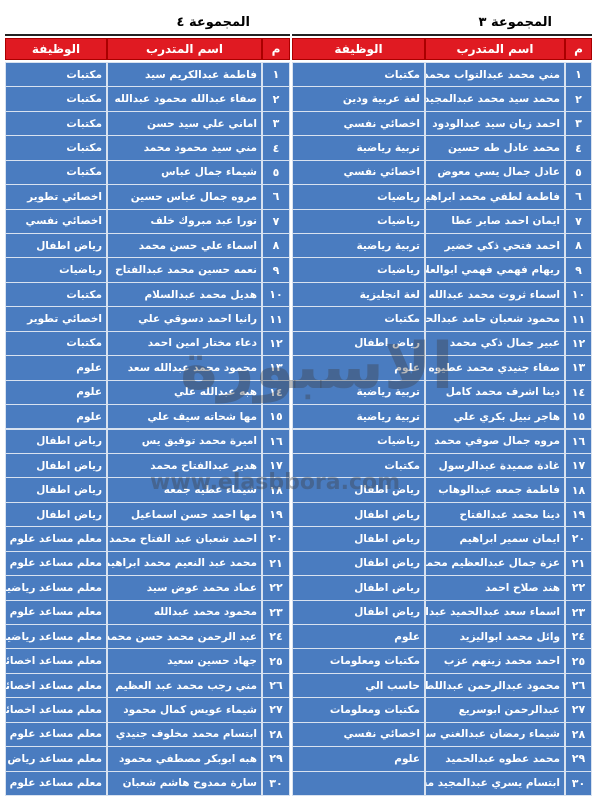 The height and width of the screenshot is (800, 600). I want to click on job-title: مكتبات ومعلومات, so click(358, 661).